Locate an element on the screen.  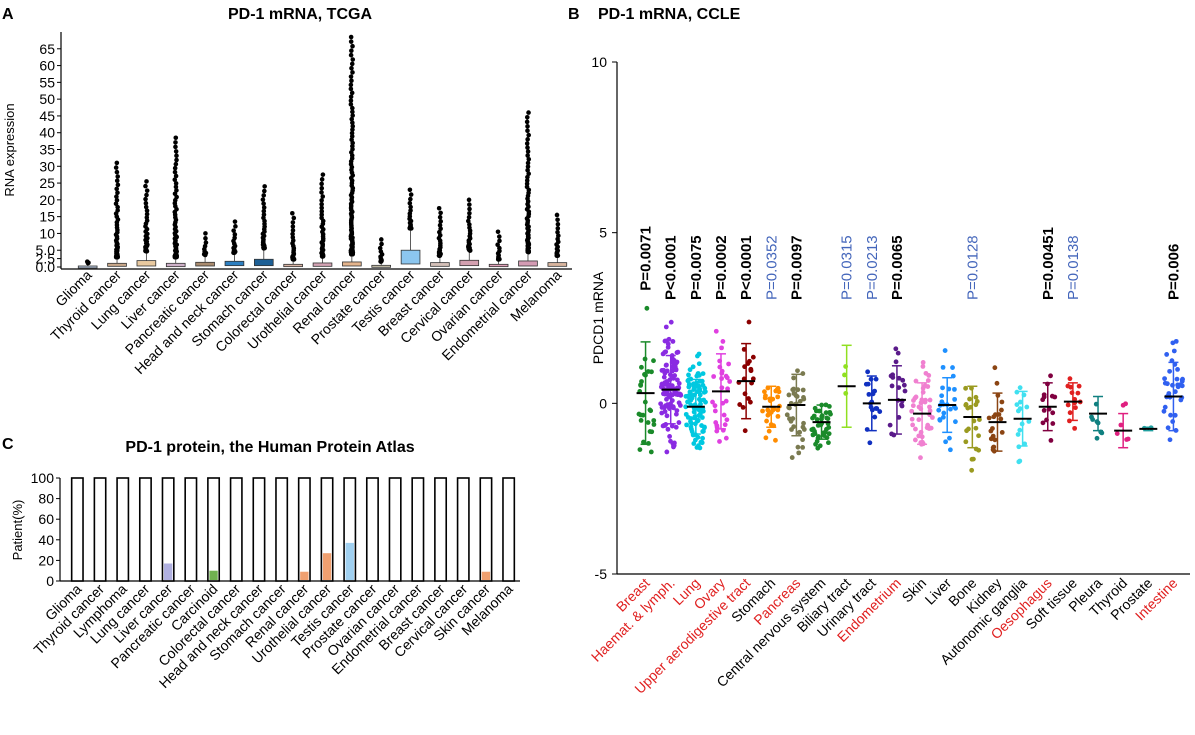
p-value-endometrium: P=0.0065 is located at coordinates (897, 267).